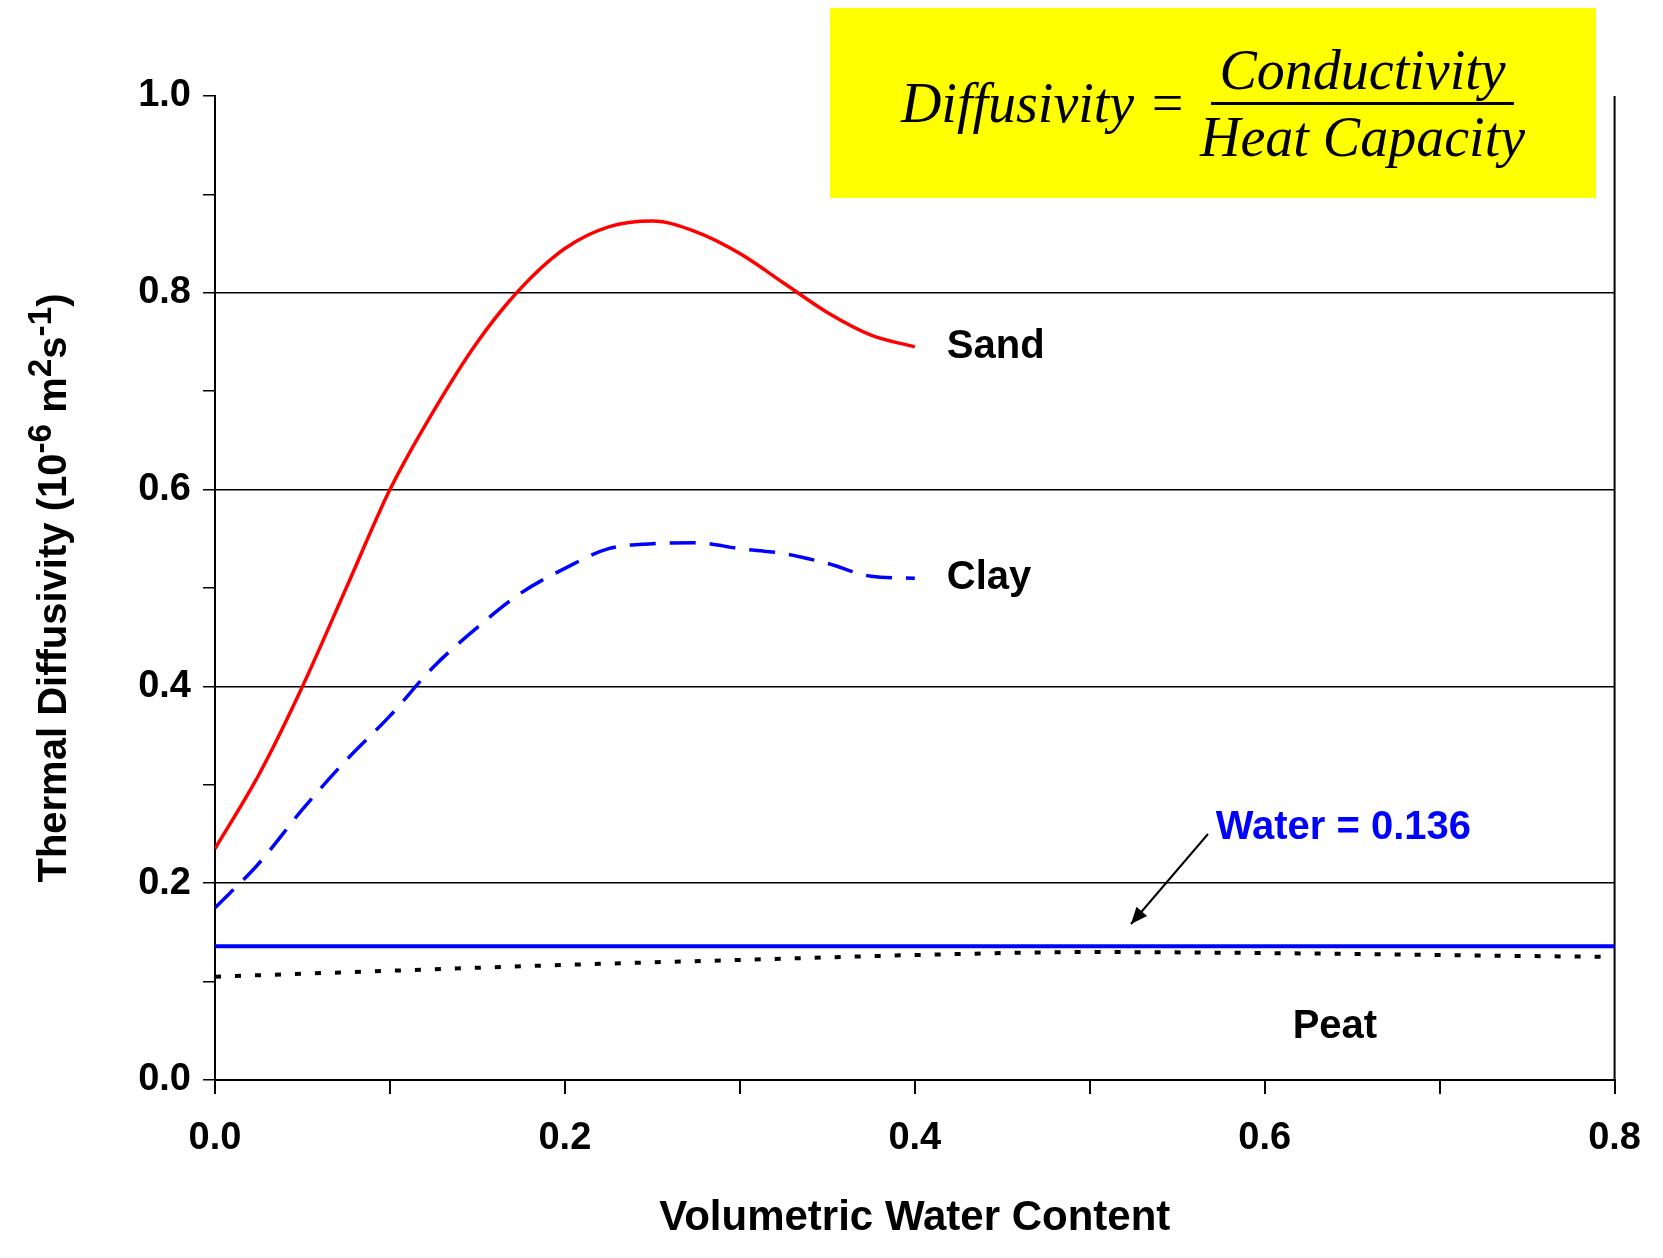  Describe the element at coordinates (995, 343) in the screenshot. I see `series-label: Sand` at that location.